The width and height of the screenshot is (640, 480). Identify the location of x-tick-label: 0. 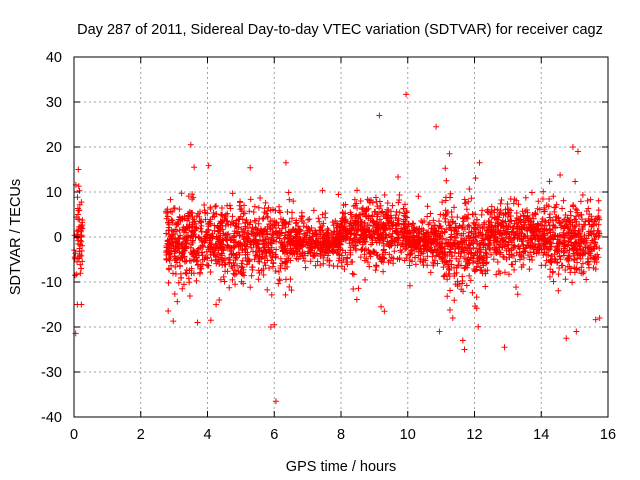
(74, 435).